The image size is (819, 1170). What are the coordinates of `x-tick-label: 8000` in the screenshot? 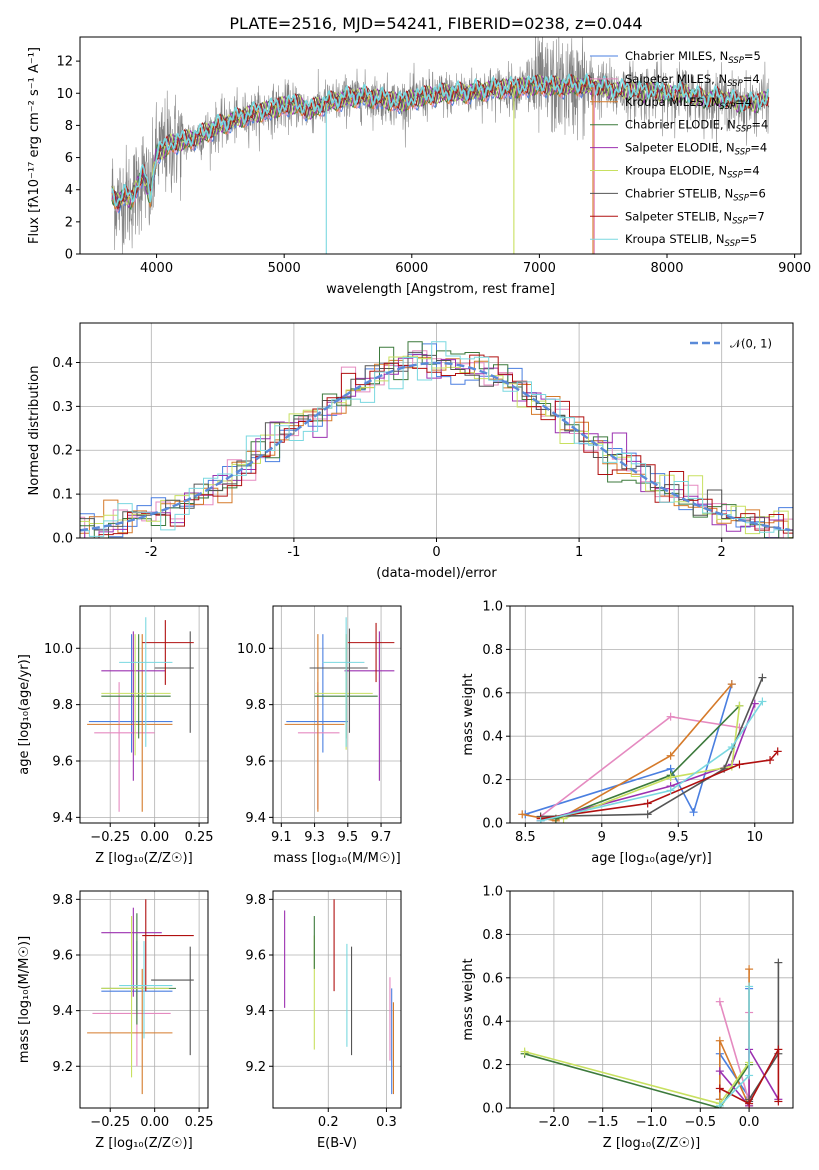 It's located at (666, 268).